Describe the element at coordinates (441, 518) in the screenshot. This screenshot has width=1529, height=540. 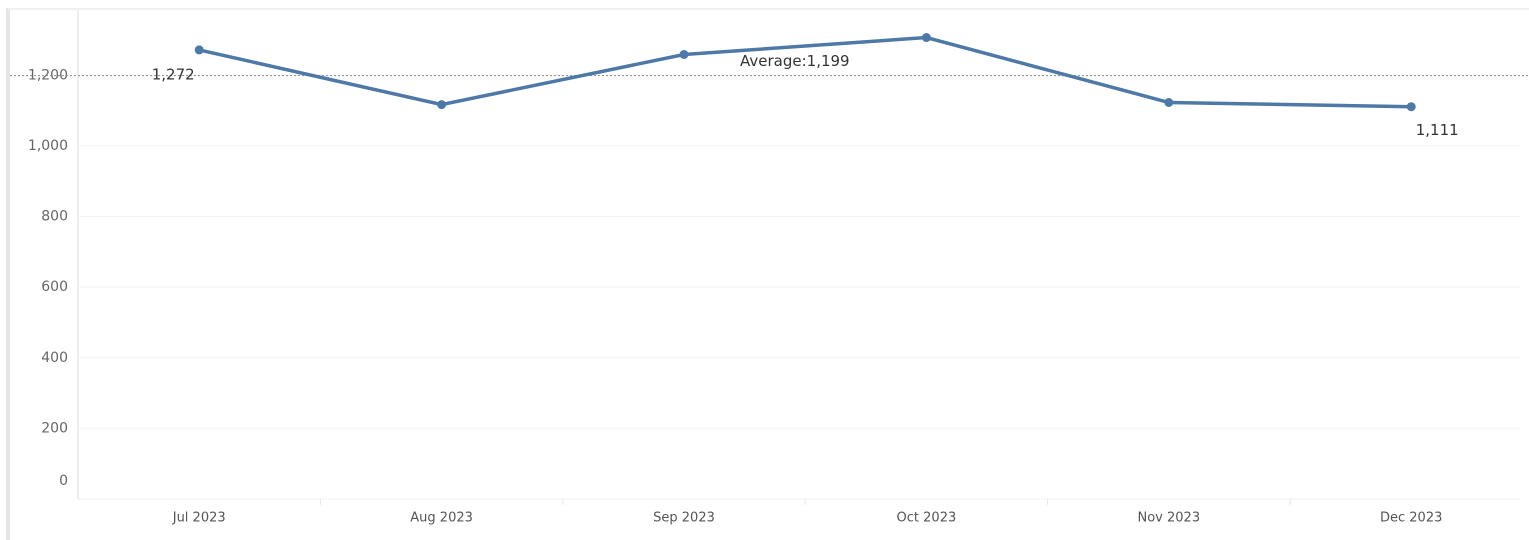
I see `x-tick-label: Aug 2023` at that location.